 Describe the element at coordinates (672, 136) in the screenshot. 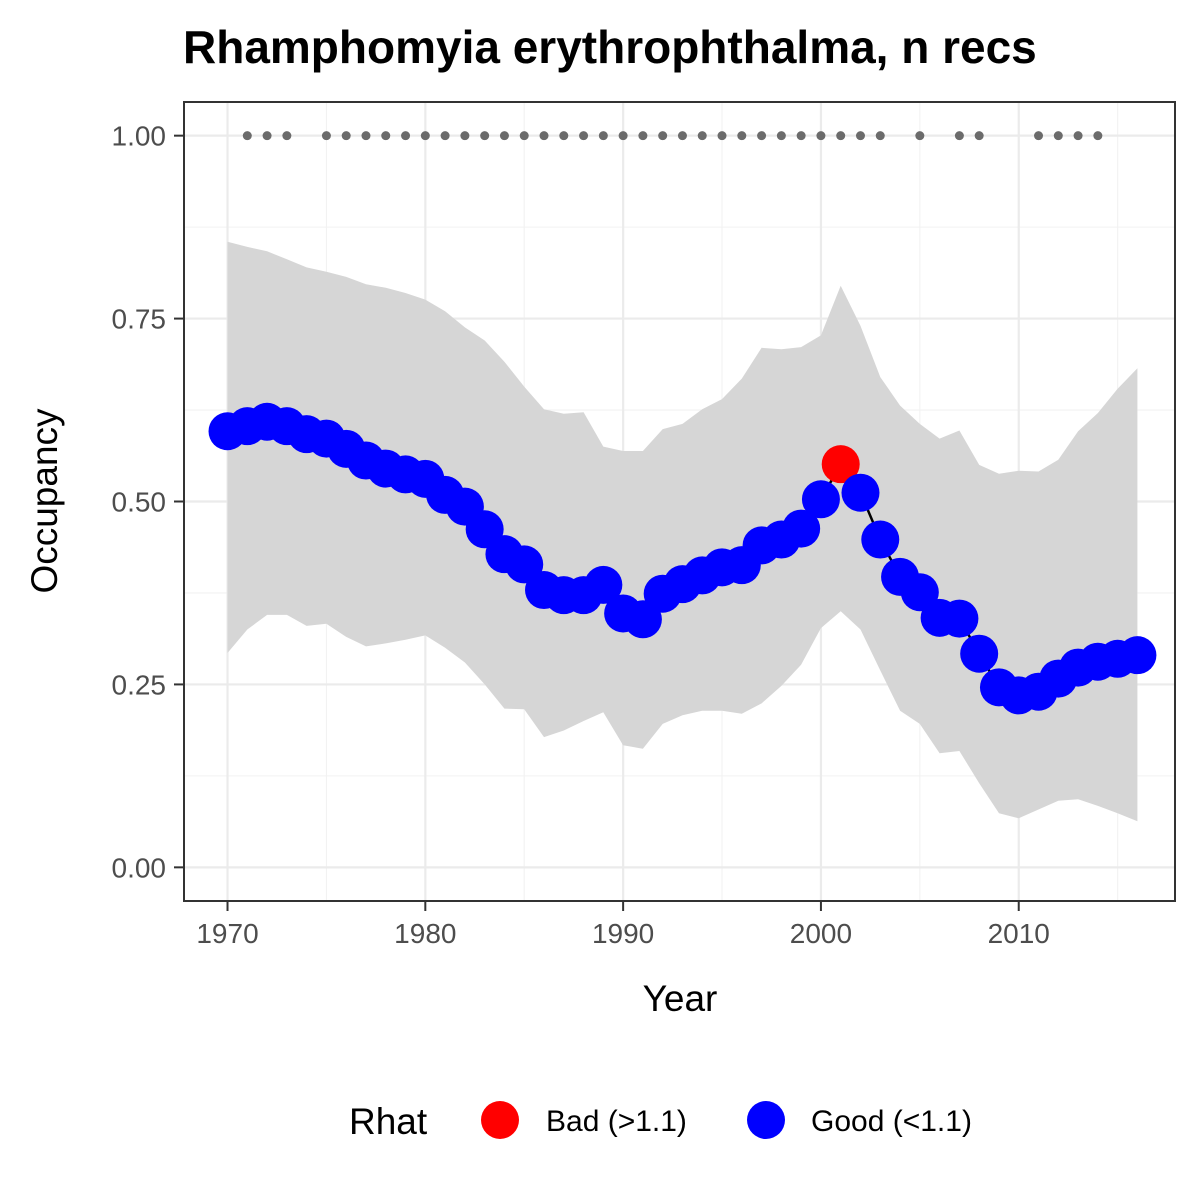

I see `record-markers` at that location.